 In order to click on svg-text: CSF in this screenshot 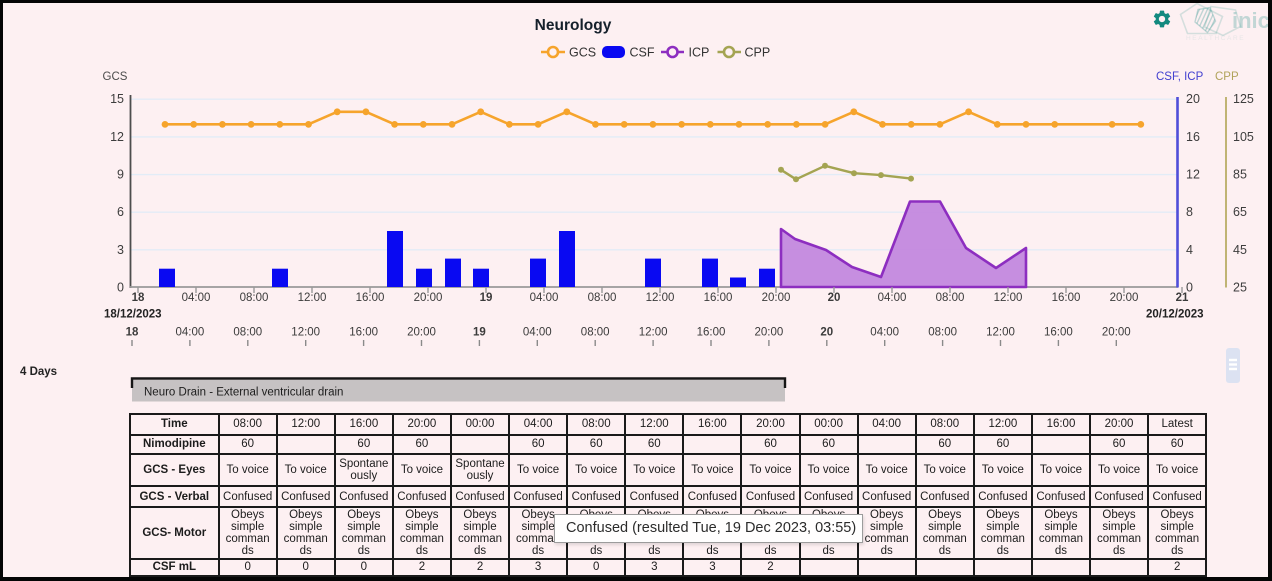, I will do `click(642, 53)`.